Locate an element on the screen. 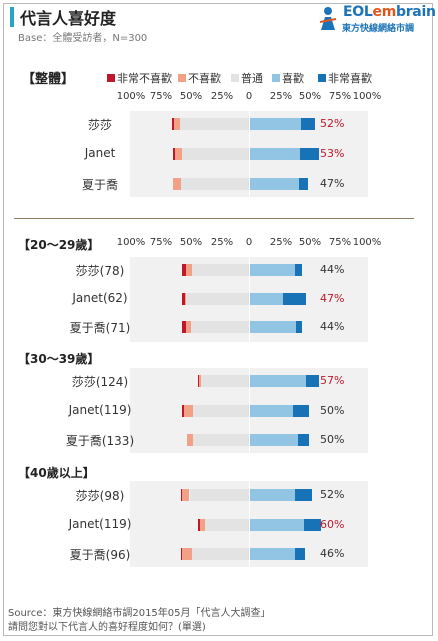 Image resolution: width=438 pixels, height=641 pixels. group-title: 【20～29歲】 is located at coordinates (59, 245).